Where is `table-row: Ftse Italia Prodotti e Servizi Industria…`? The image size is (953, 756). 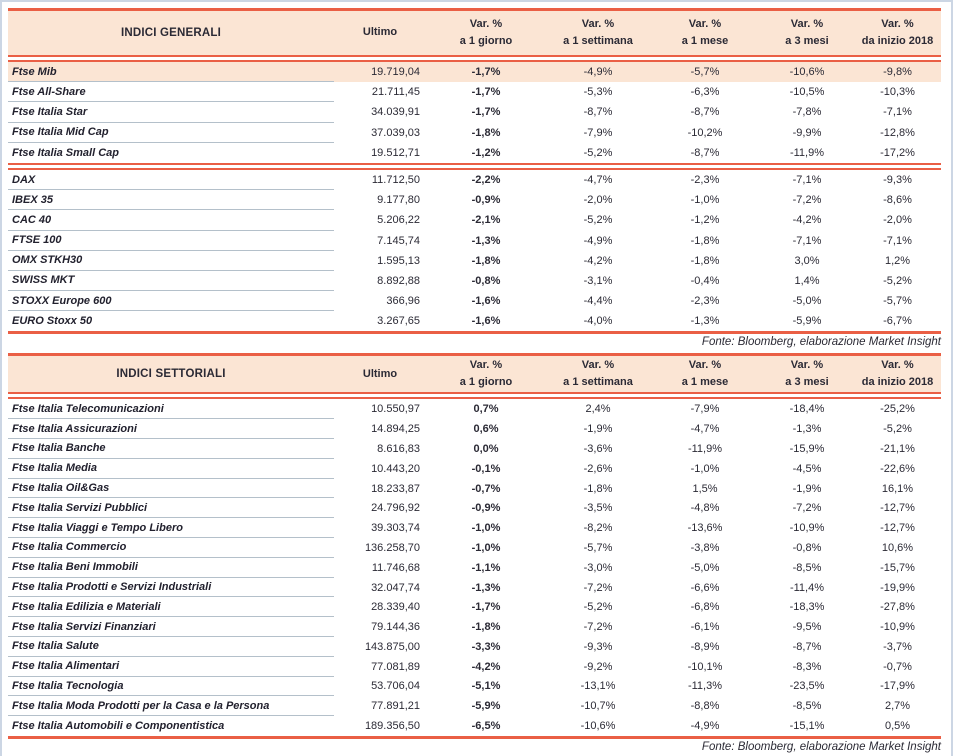 table-row: Ftse Italia Prodotti e Servizi Industria… is located at coordinates (474, 588).